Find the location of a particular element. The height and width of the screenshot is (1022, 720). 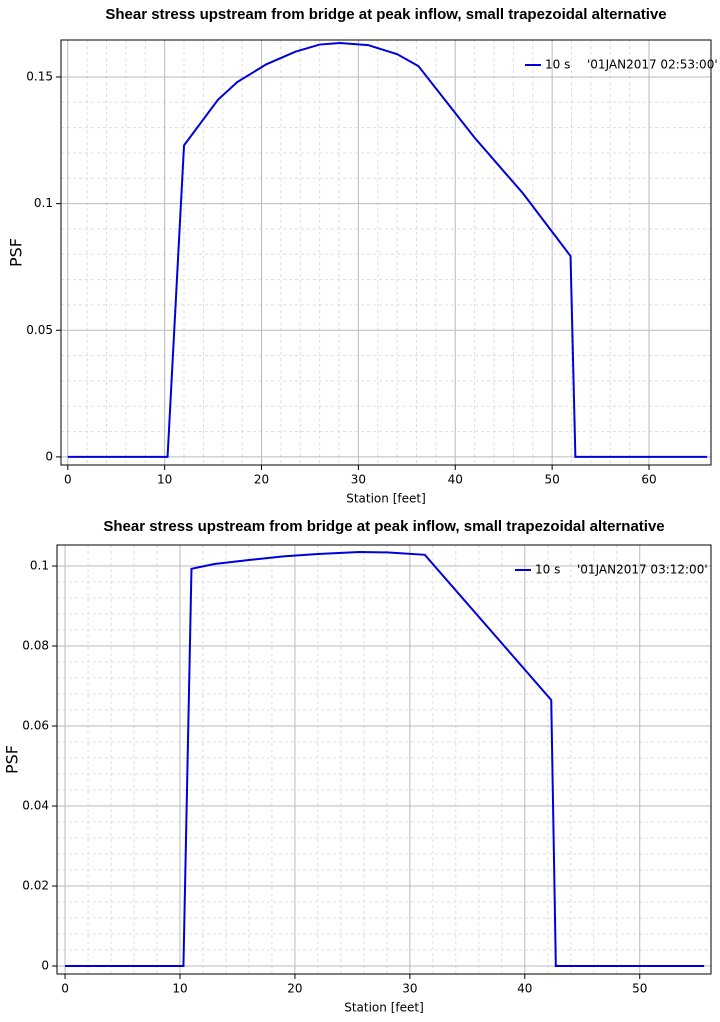

legend-time: '01JAN2017 02:53:00' is located at coordinates (652, 65).